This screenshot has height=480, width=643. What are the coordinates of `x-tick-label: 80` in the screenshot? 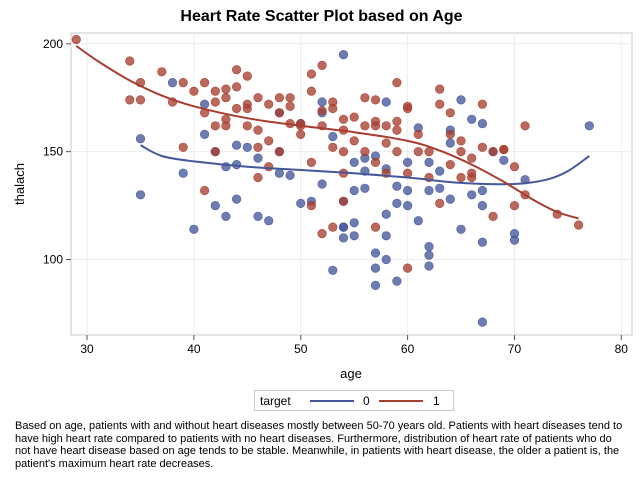 It's located at (622, 349).